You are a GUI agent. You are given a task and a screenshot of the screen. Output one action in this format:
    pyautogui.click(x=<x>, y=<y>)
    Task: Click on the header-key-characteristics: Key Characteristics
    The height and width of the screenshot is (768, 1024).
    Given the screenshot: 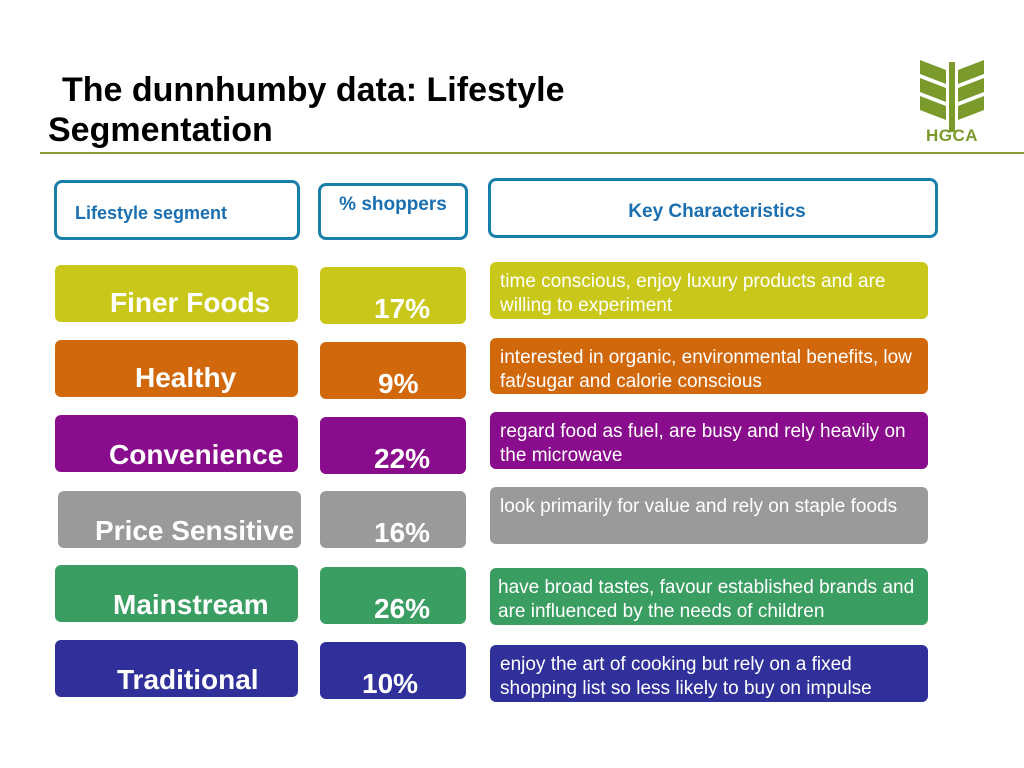 What is the action you would take?
    pyautogui.click(x=713, y=208)
    